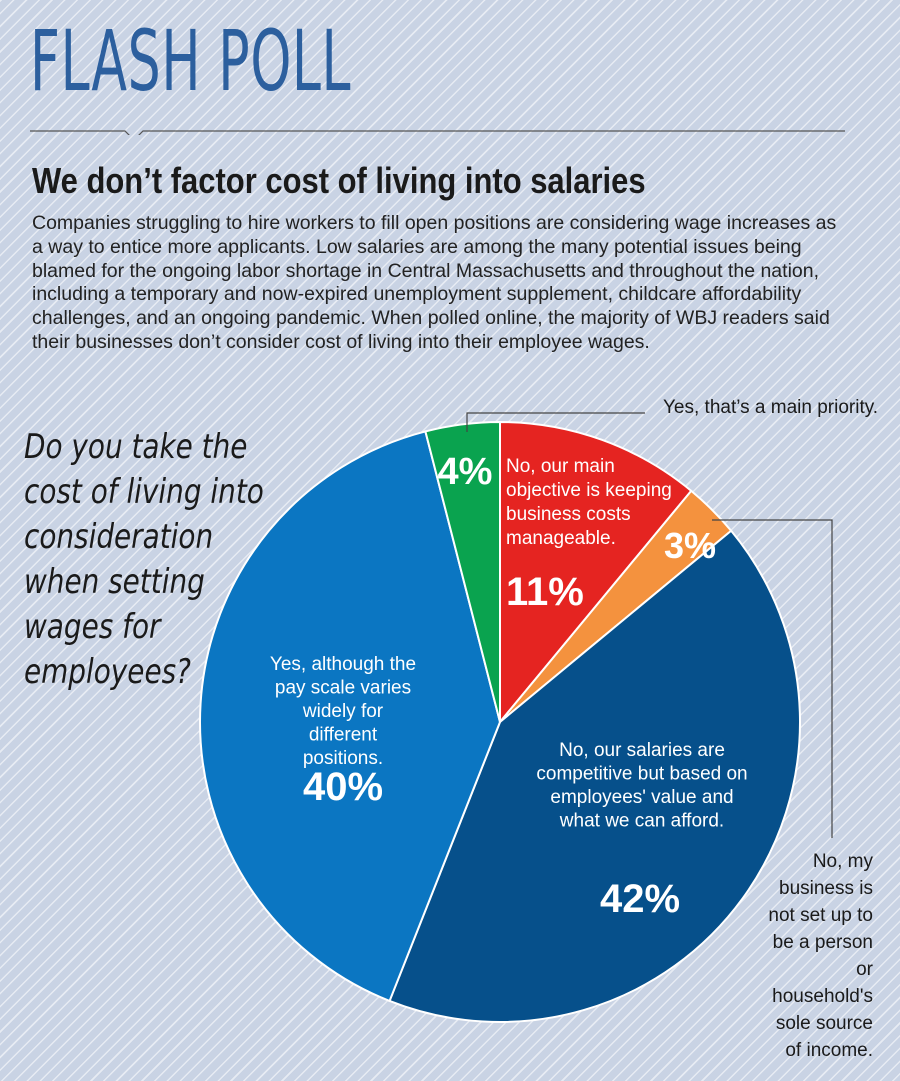 The height and width of the screenshot is (1081, 900). Describe the element at coordinates (545, 592) in the screenshot. I see `value-no-costs: 11%` at that location.